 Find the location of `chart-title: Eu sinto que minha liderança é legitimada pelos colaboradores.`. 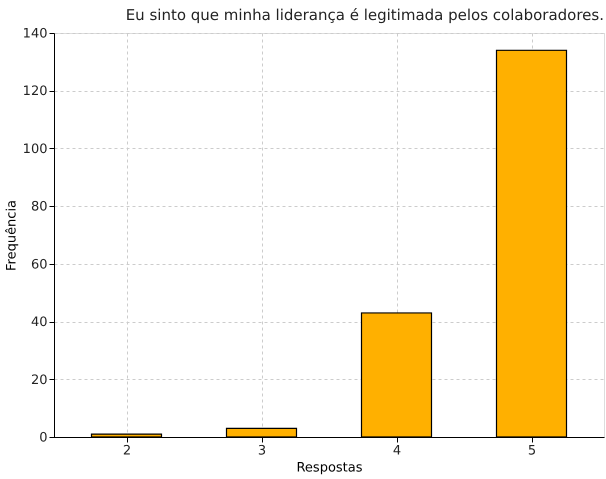

chart-title: Eu sinto que minha liderança é legitimada pelos colaboradores. is located at coordinates (365, 15).